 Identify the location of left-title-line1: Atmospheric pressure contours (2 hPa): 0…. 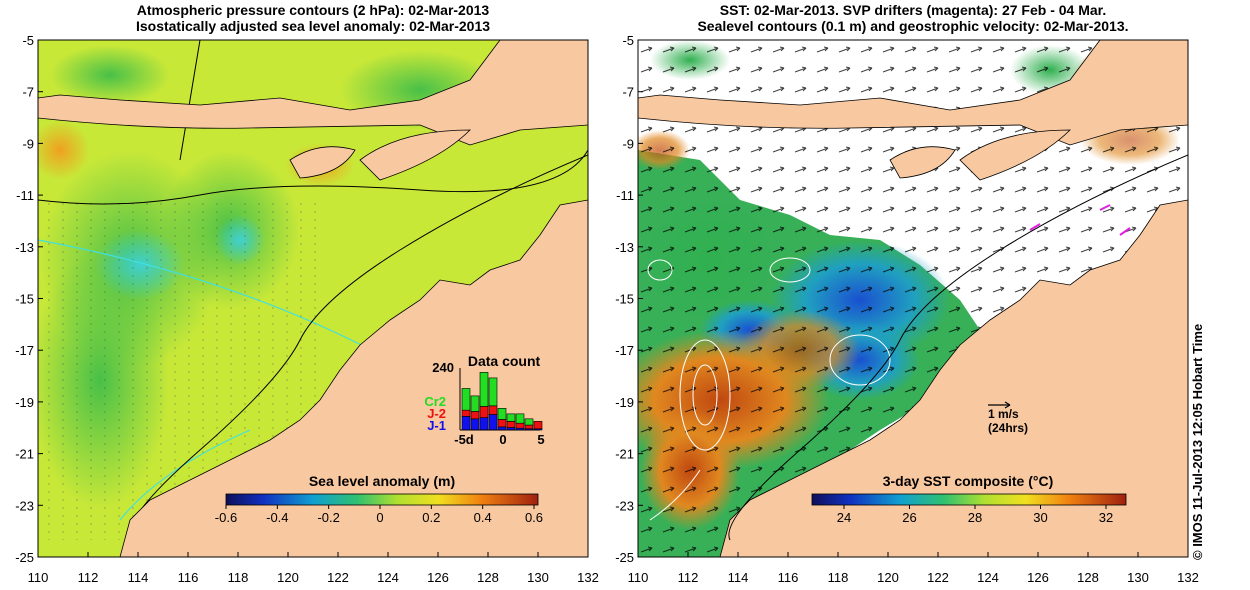
(313, 10).